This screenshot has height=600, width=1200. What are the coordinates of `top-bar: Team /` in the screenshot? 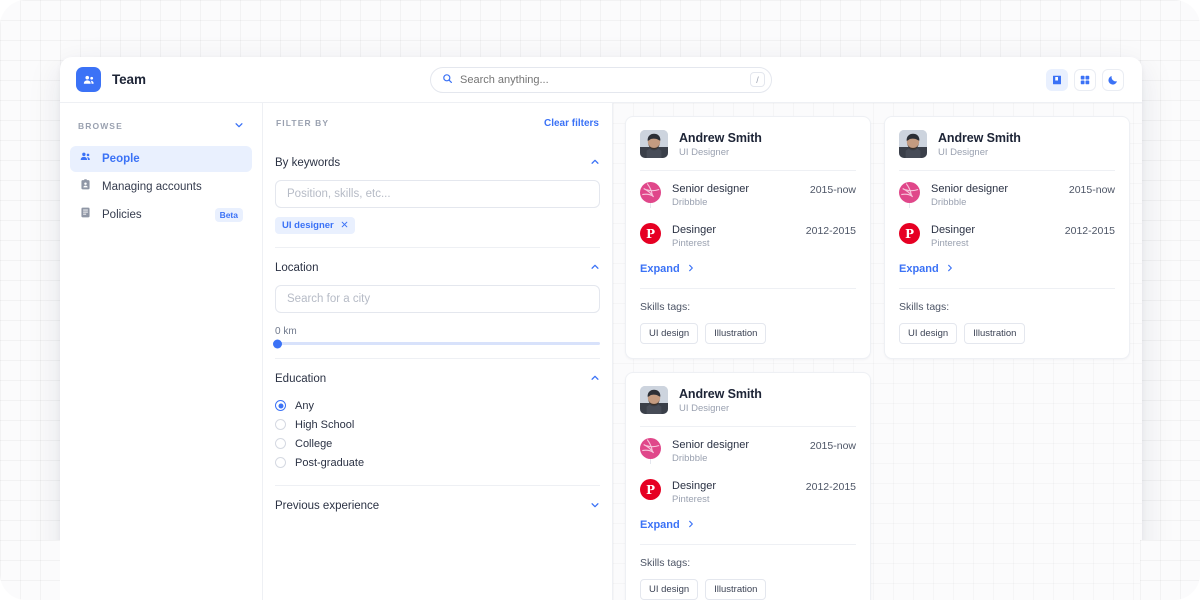 It's located at (601, 80).